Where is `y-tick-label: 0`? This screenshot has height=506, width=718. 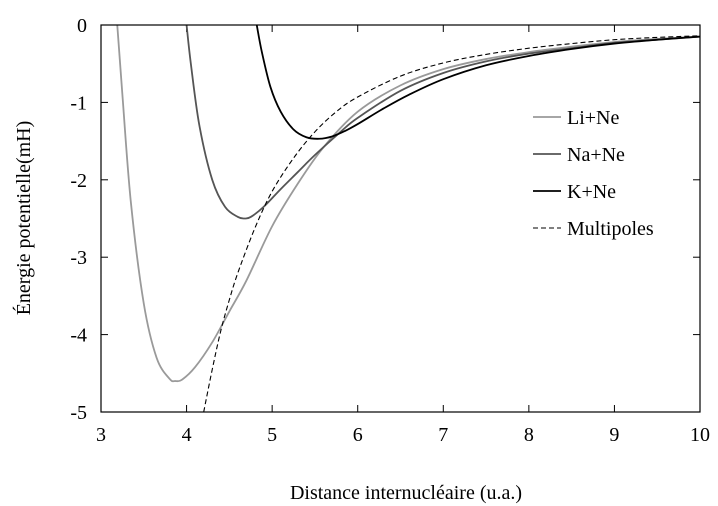 y-tick-label: 0 is located at coordinates (82, 26).